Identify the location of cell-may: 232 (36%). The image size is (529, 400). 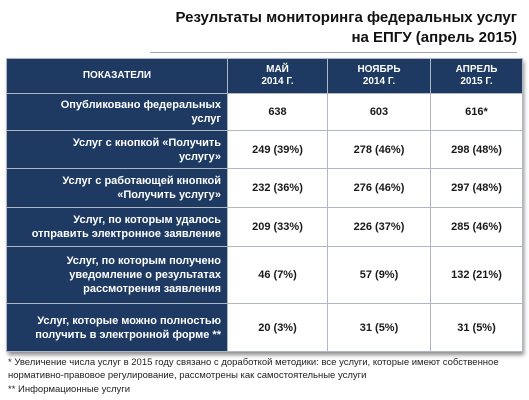
(277, 188).